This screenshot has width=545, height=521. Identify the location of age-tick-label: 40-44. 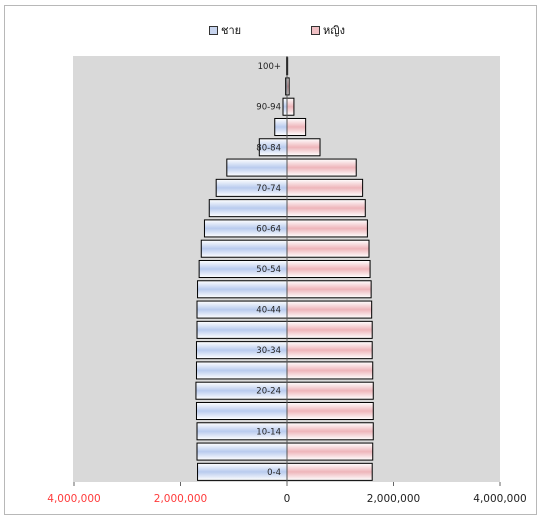
(268, 311).